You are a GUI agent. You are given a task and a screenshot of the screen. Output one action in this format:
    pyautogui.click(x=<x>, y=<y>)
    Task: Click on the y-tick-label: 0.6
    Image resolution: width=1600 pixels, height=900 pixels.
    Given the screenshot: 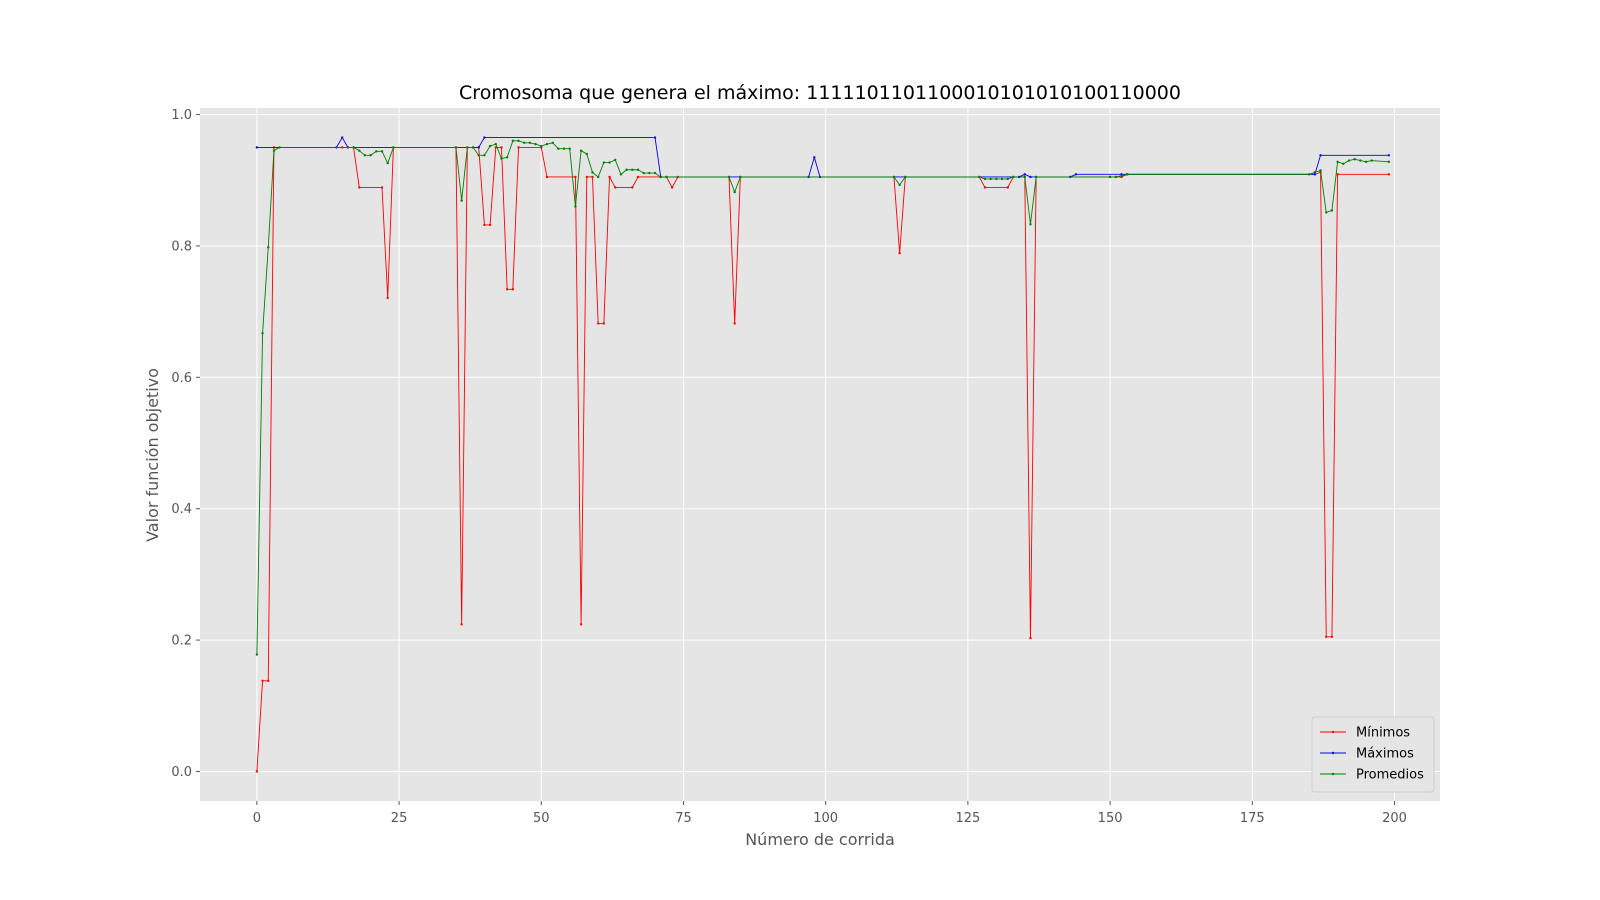 What is the action you would take?
    pyautogui.click(x=181, y=378)
    